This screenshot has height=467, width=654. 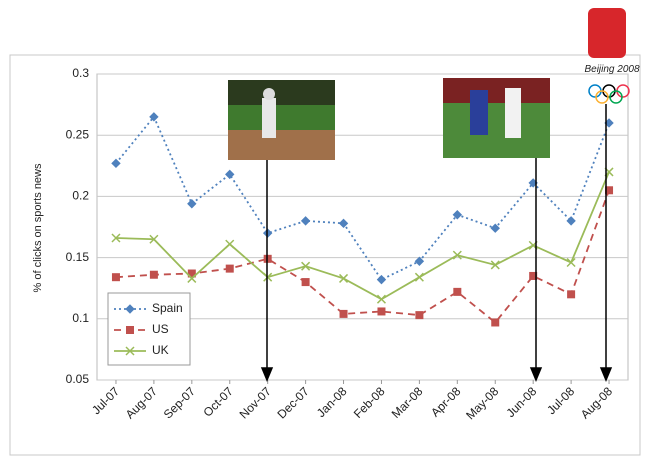 I want to click on y-axis-label: % of clicks on sports news, so click(x=38, y=227).